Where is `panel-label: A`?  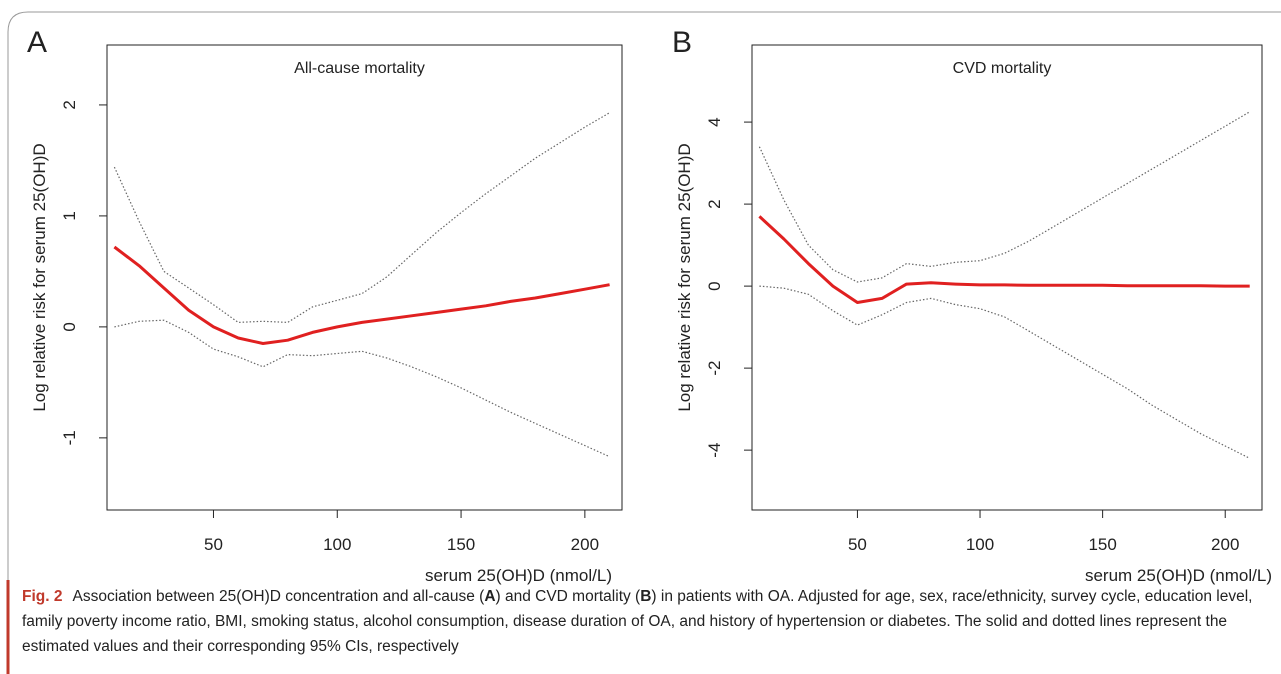 panel-label: A is located at coordinates (37, 42).